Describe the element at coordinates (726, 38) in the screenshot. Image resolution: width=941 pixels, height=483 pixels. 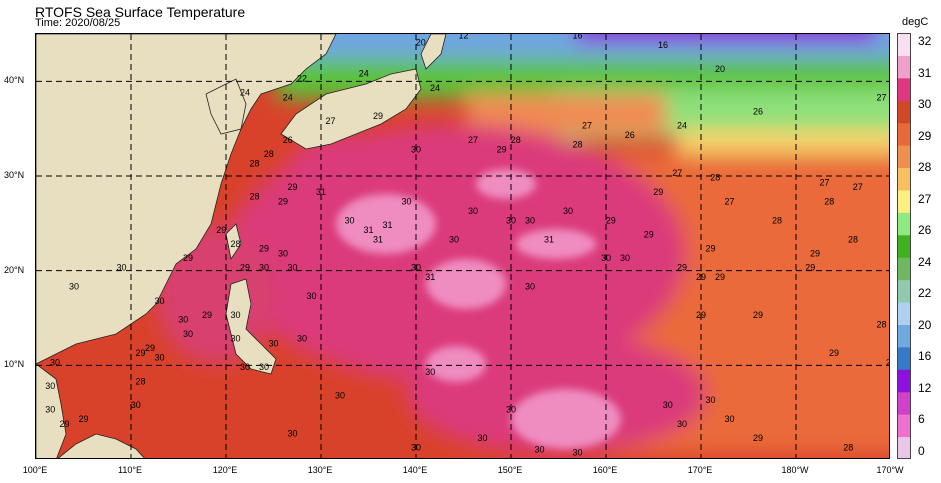
I see `very-cold-band` at that location.